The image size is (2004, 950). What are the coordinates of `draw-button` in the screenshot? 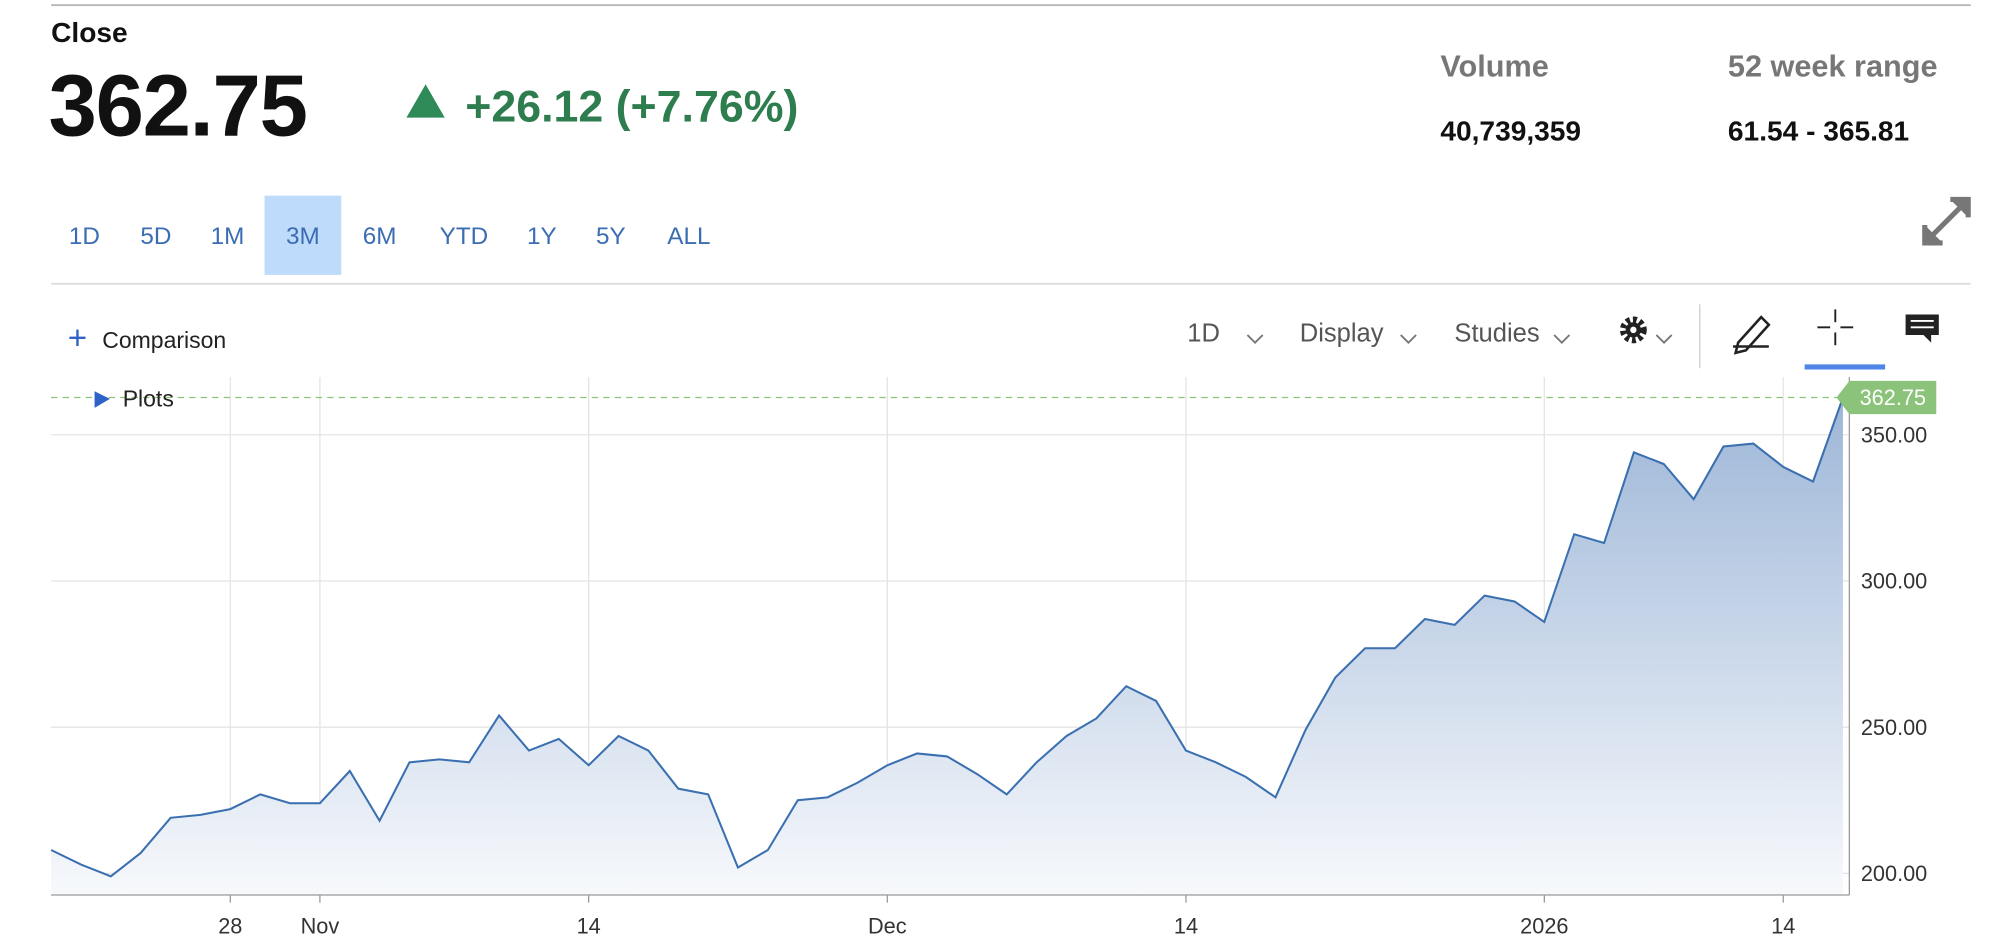 It's located at (1752, 335).